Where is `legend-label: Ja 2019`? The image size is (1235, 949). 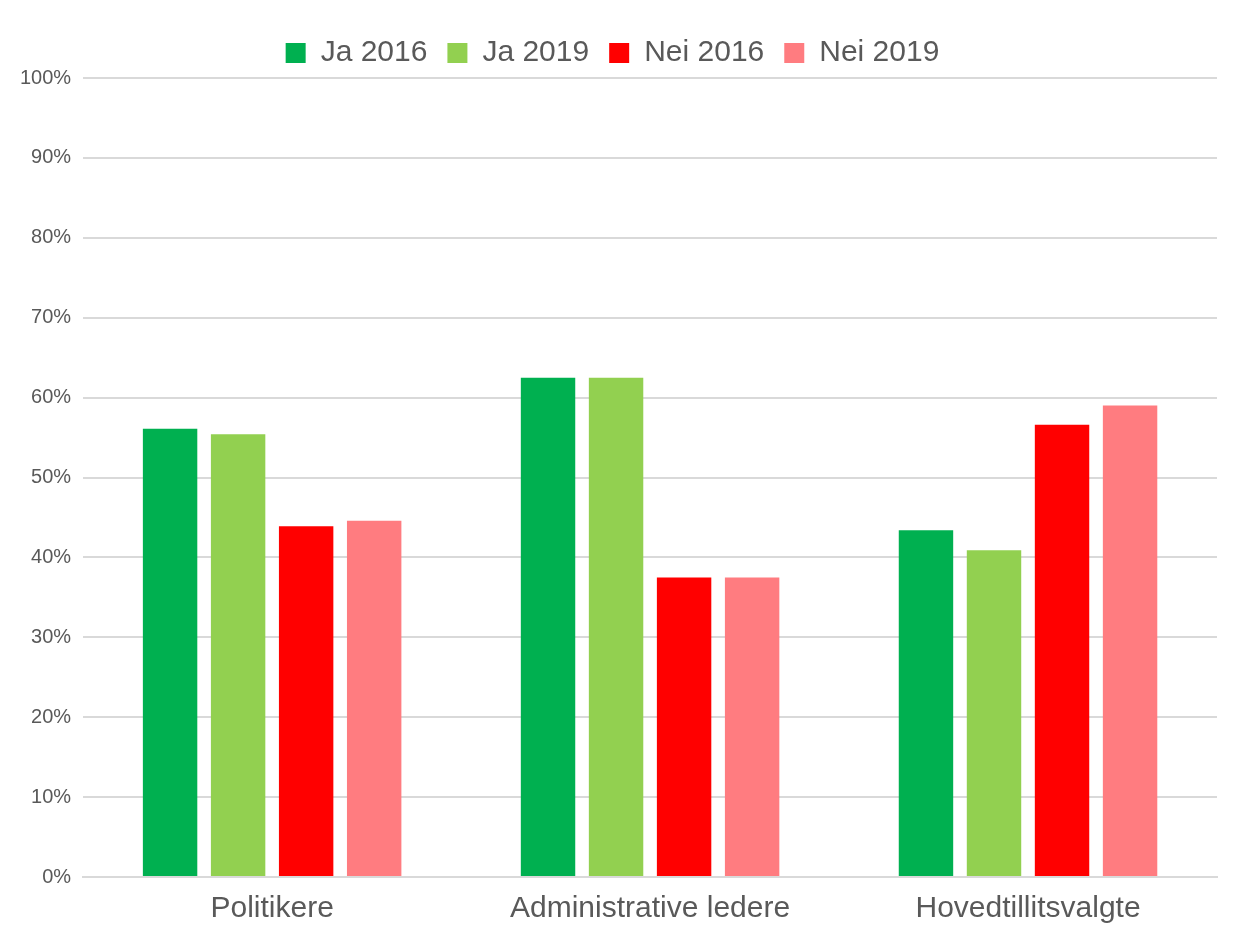
legend-label: Ja 2019 is located at coordinates (536, 51).